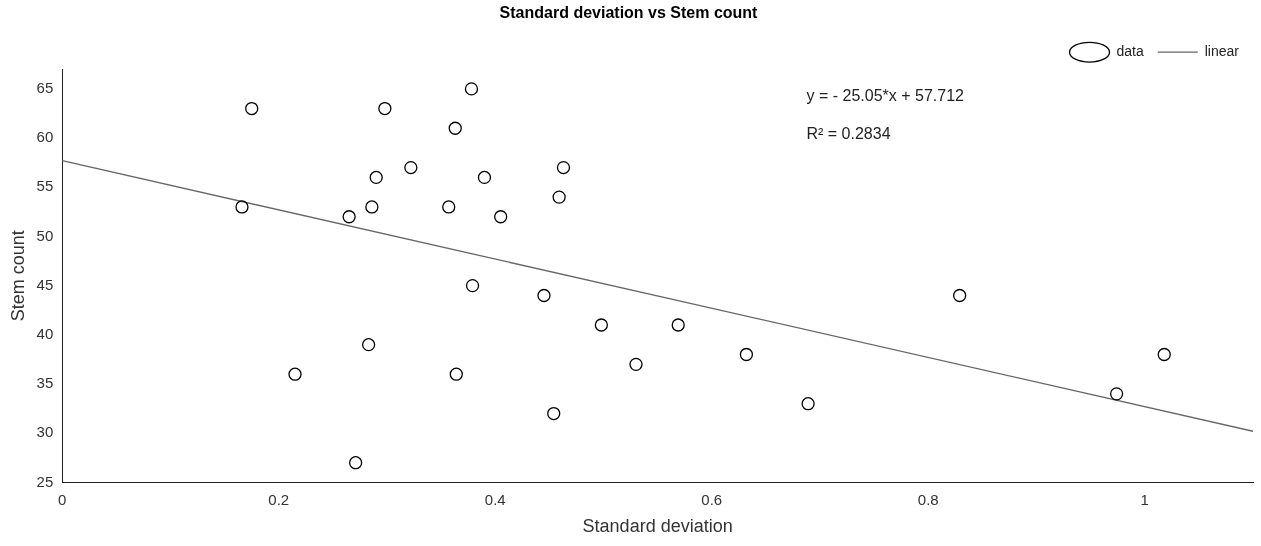 The image size is (1261, 546). I want to click on y-tick-label: 55, so click(45, 186).